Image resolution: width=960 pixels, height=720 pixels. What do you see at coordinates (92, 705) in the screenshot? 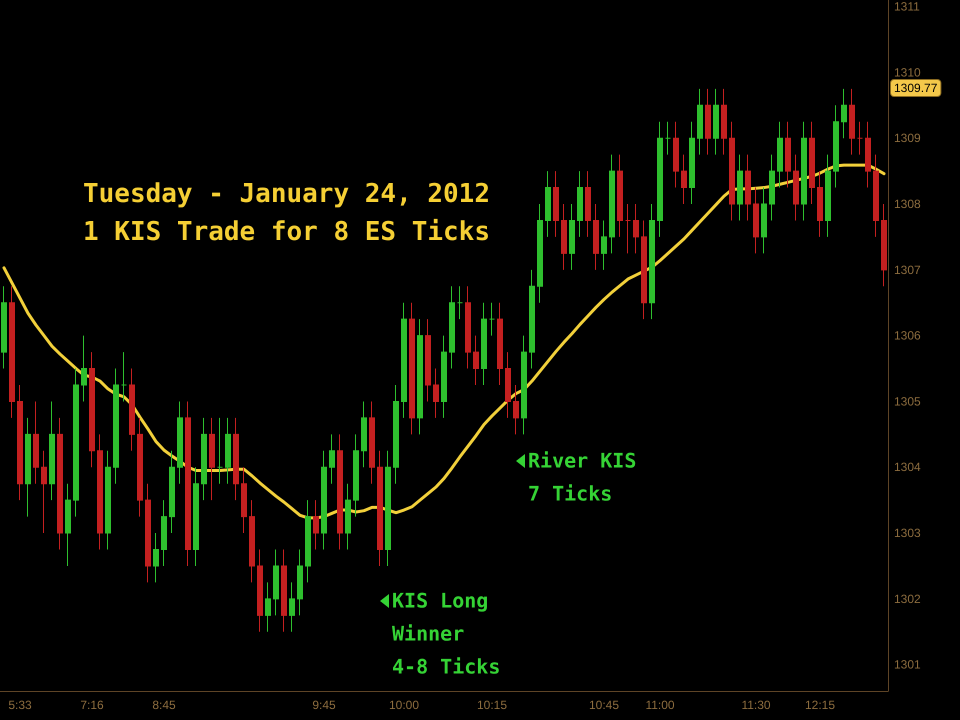
I see `x-tick-label: 7:16` at bounding box center [92, 705].